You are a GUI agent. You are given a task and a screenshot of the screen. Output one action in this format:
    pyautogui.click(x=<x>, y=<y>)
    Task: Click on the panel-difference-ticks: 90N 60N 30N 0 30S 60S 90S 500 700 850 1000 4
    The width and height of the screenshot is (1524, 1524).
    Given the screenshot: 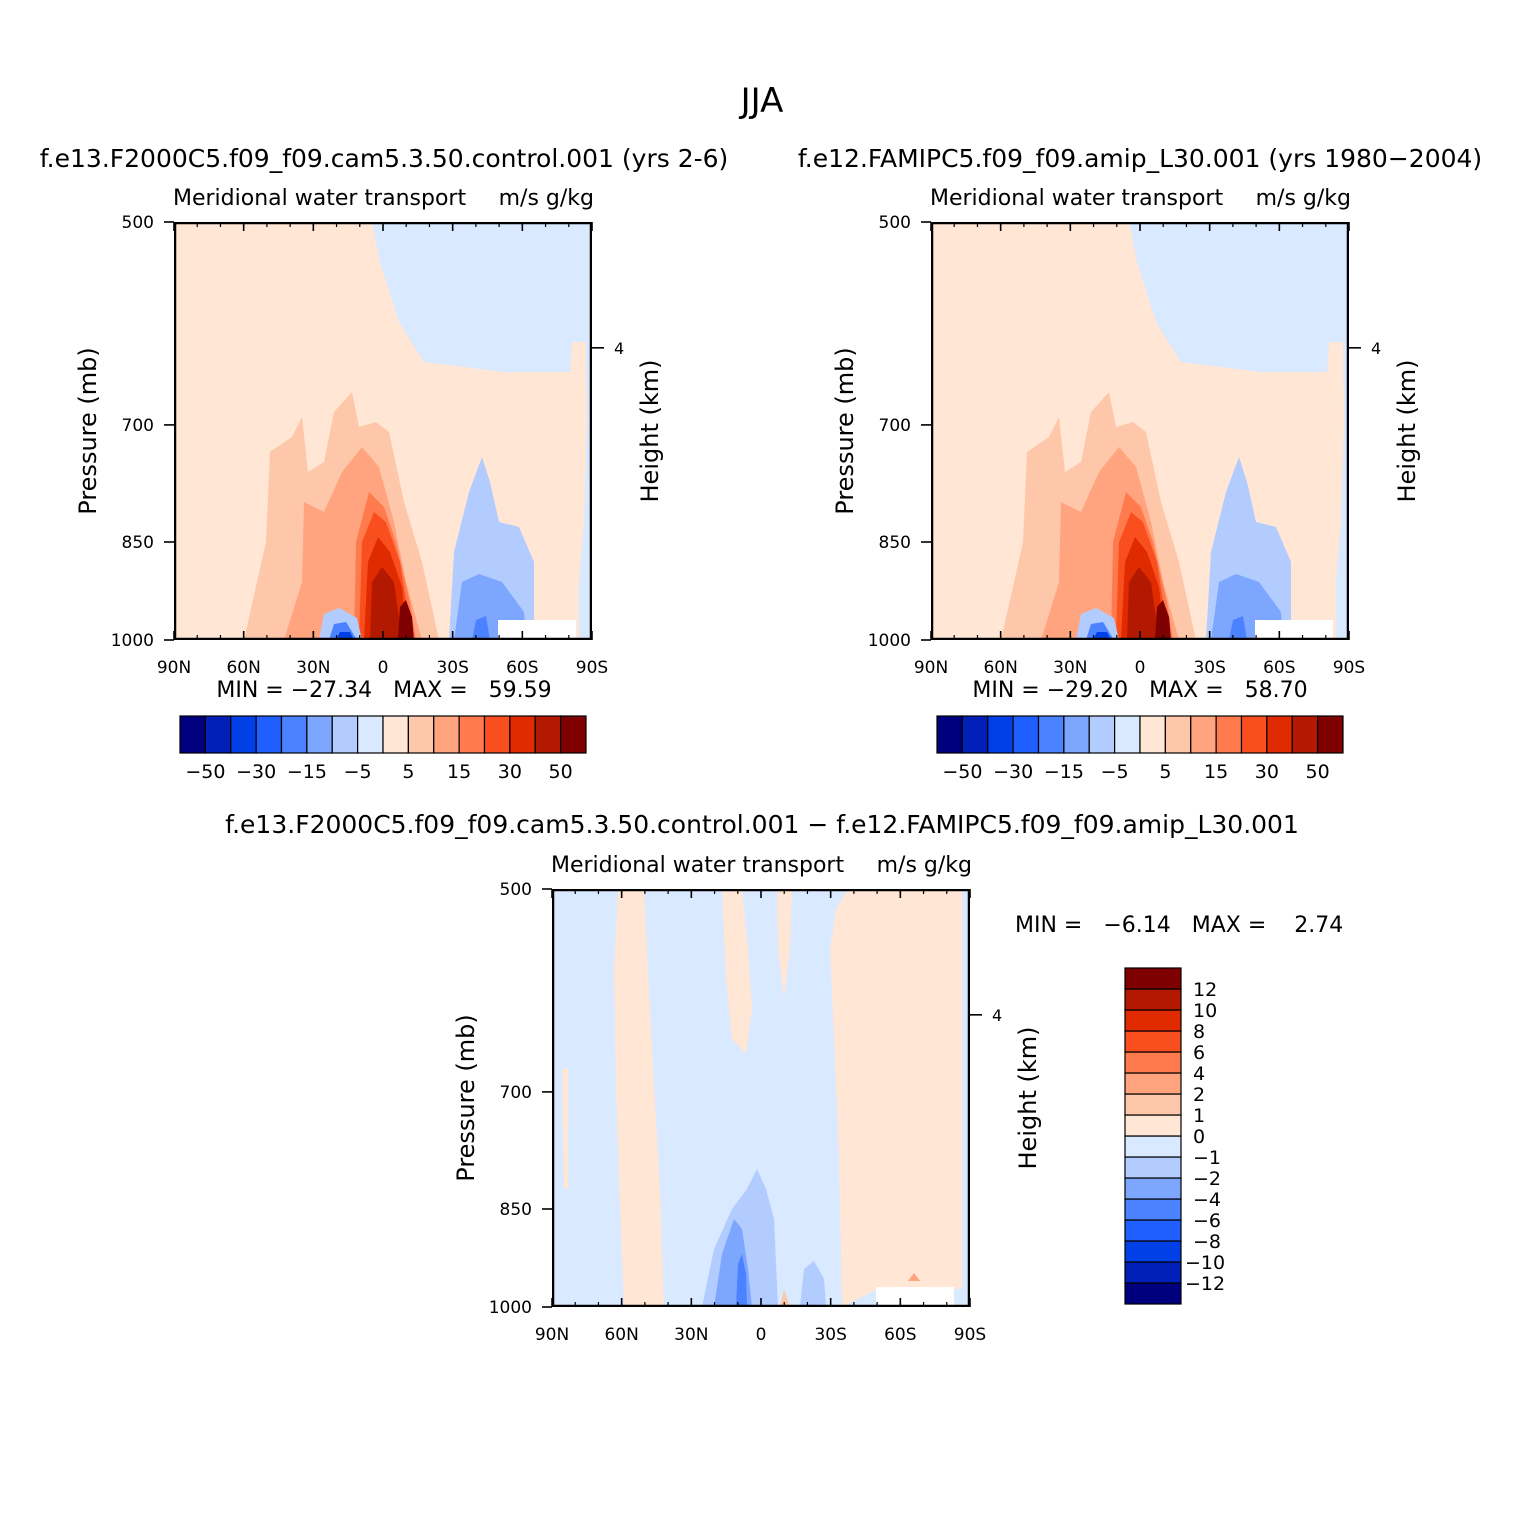 What is the action you would take?
    pyautogui.click(x=745, y=1112)
    